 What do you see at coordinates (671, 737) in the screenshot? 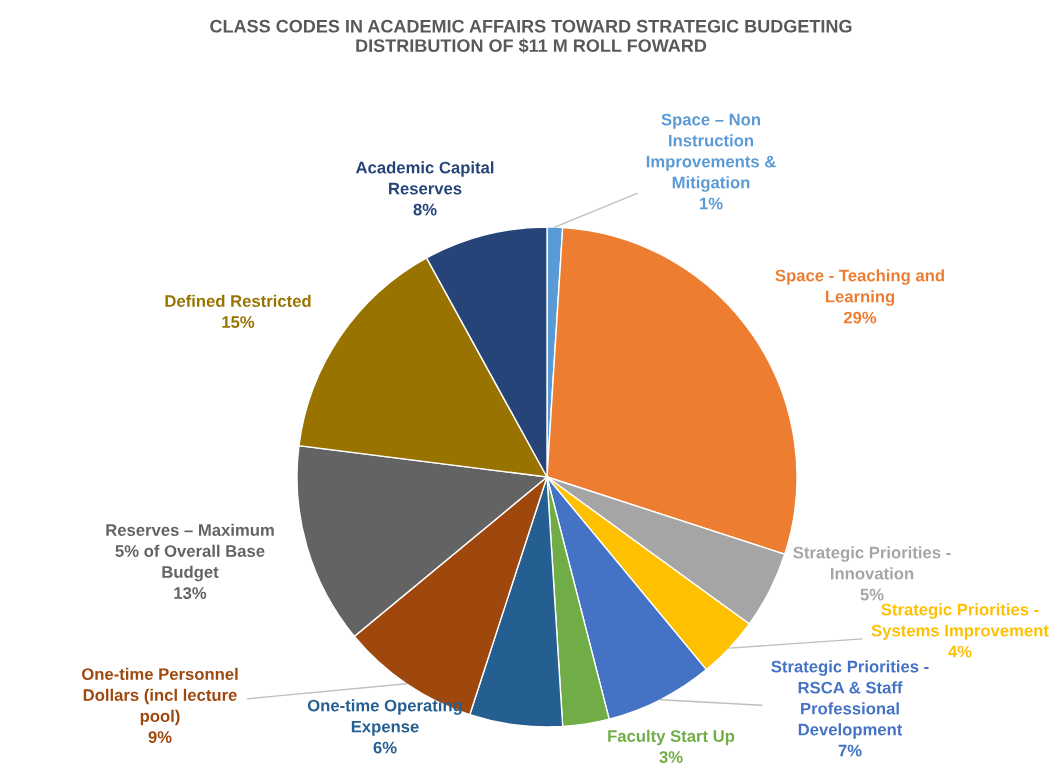
I see `slice-label: Faculty Start Up` at bounding box center [671, 737].